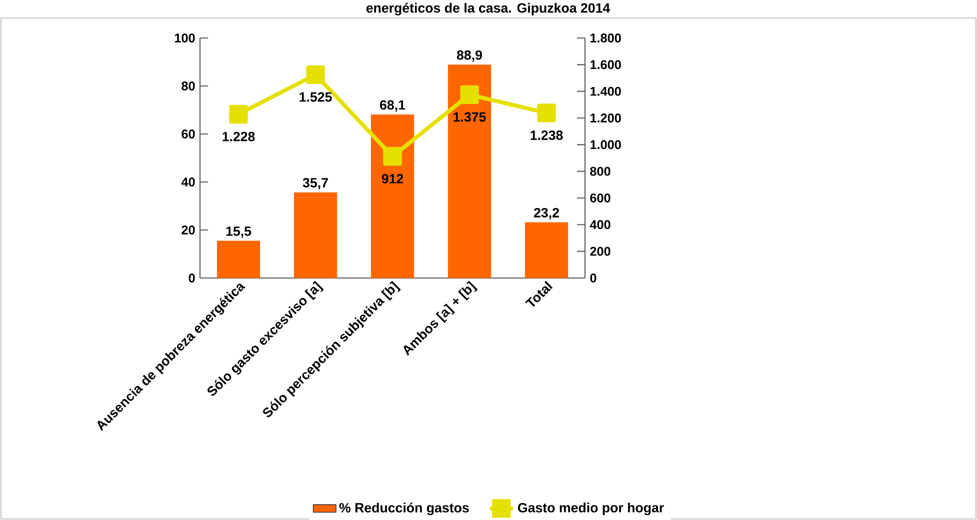 This screenshot has height=520, width=977. What do you see at coordinates (605, 91) in the screenshot?
I see `y2-tick-label: 1.400` at bounding box center [605, 91].